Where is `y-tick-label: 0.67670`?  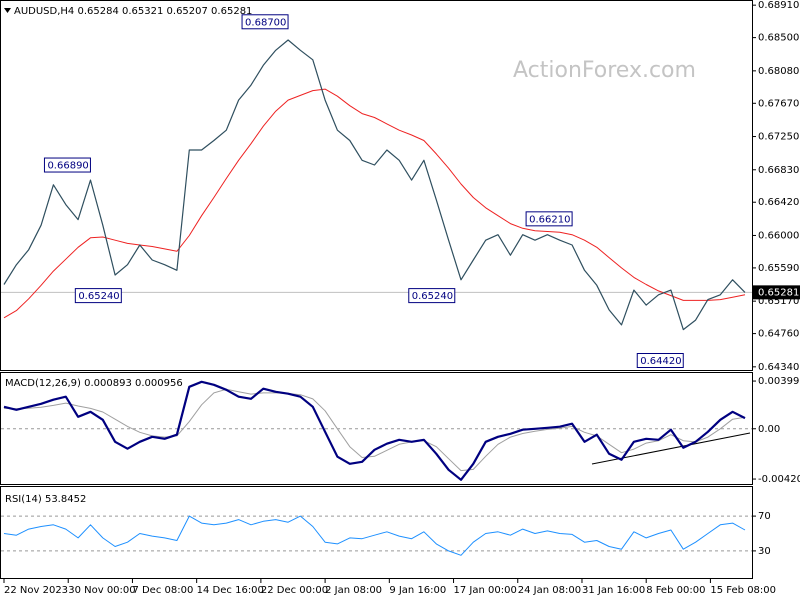
y-tick-label: 0.67670 is located at coordinates (778, 103).